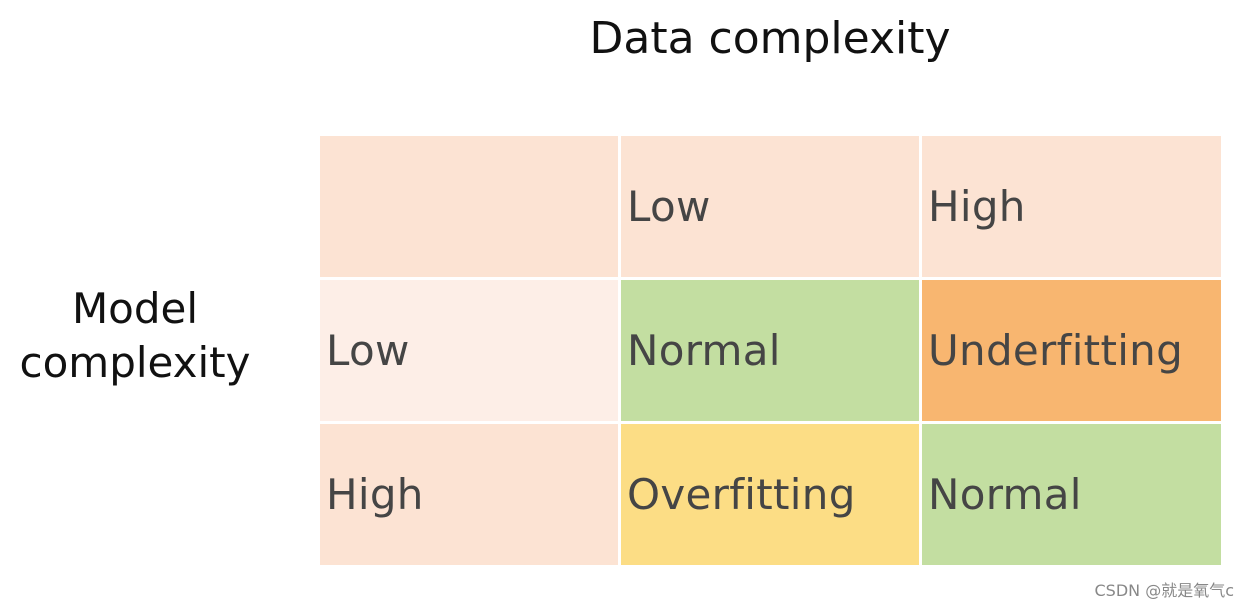 Image resolution: width=1248 pixels, height=609 pixels. I want to click on corner-cell, so click(469, 206).